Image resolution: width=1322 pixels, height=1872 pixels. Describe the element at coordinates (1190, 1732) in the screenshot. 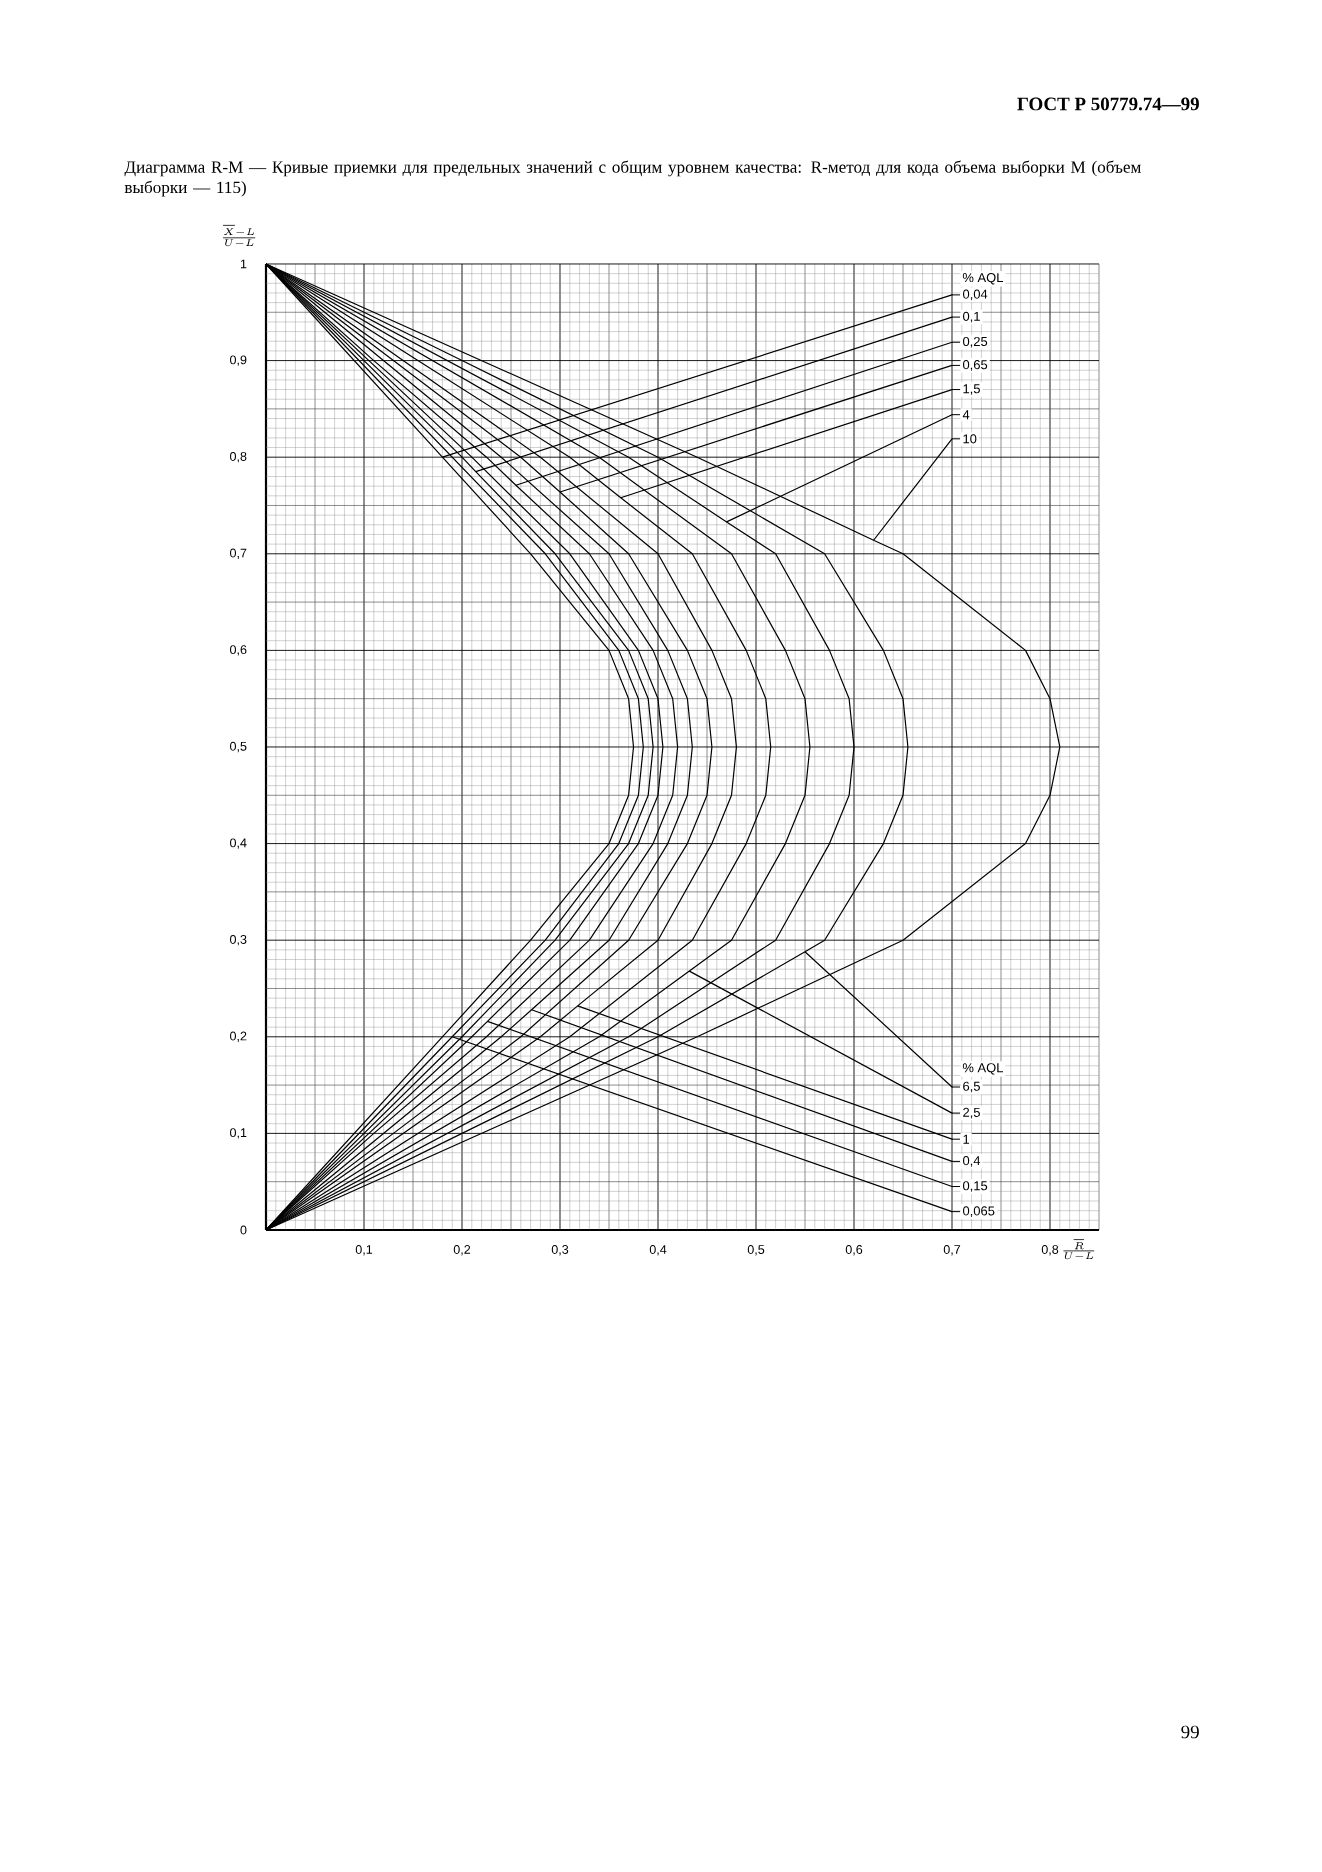

I see `text: 99` at that location.